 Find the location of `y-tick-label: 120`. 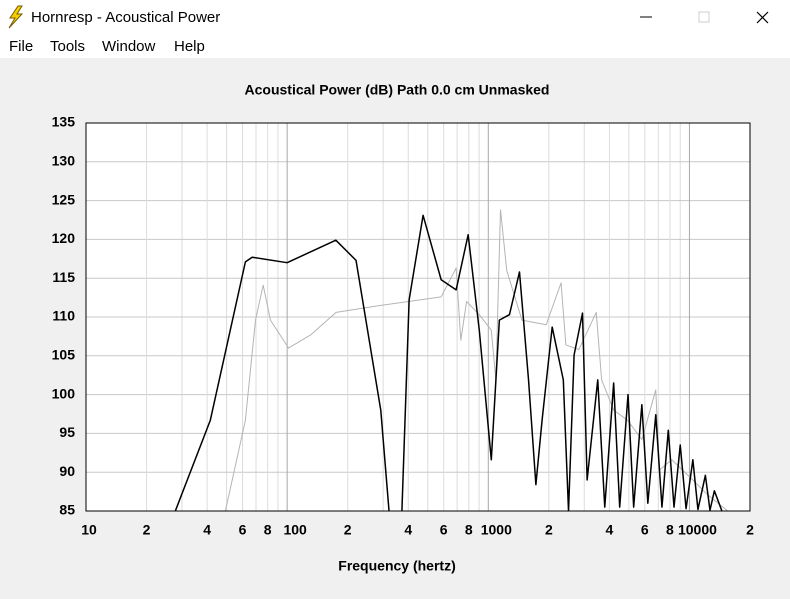

y-tick-label: 120 is located at coordinates (64, 238).